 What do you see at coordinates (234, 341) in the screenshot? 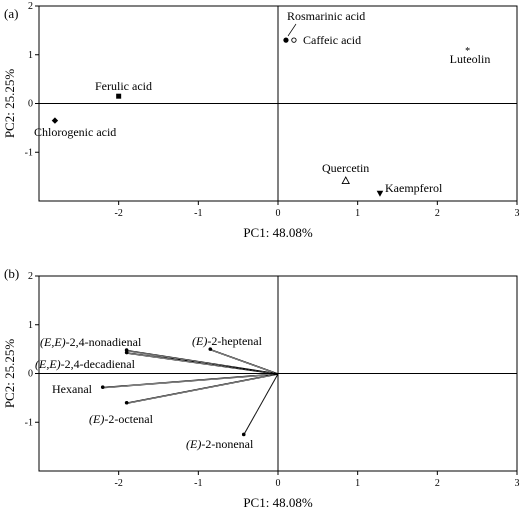
I see `label-suffix: -2-heptenal` at bounding box center [234, 341].